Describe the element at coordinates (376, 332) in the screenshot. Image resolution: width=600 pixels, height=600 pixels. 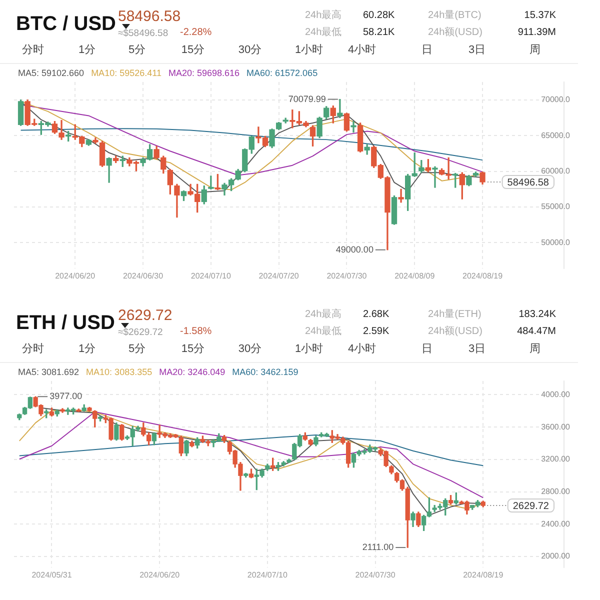
I see `text: 2.59K` at that location.